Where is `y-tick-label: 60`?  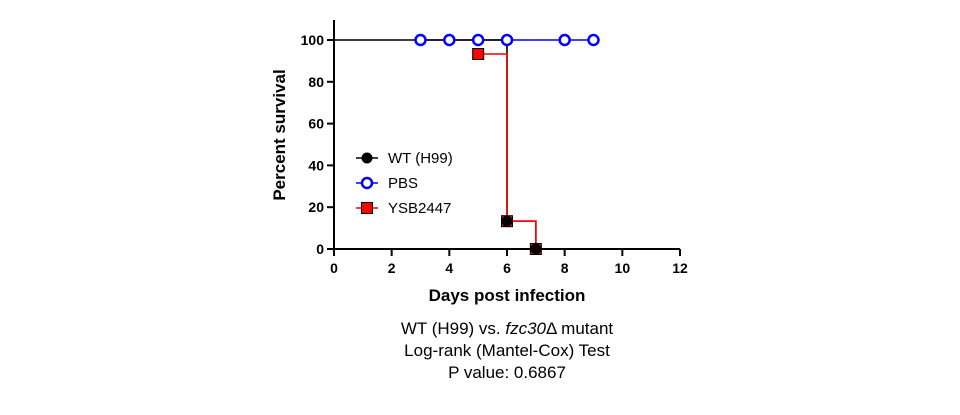 y-tick-label: 60 is located at coordinates (316, 124).